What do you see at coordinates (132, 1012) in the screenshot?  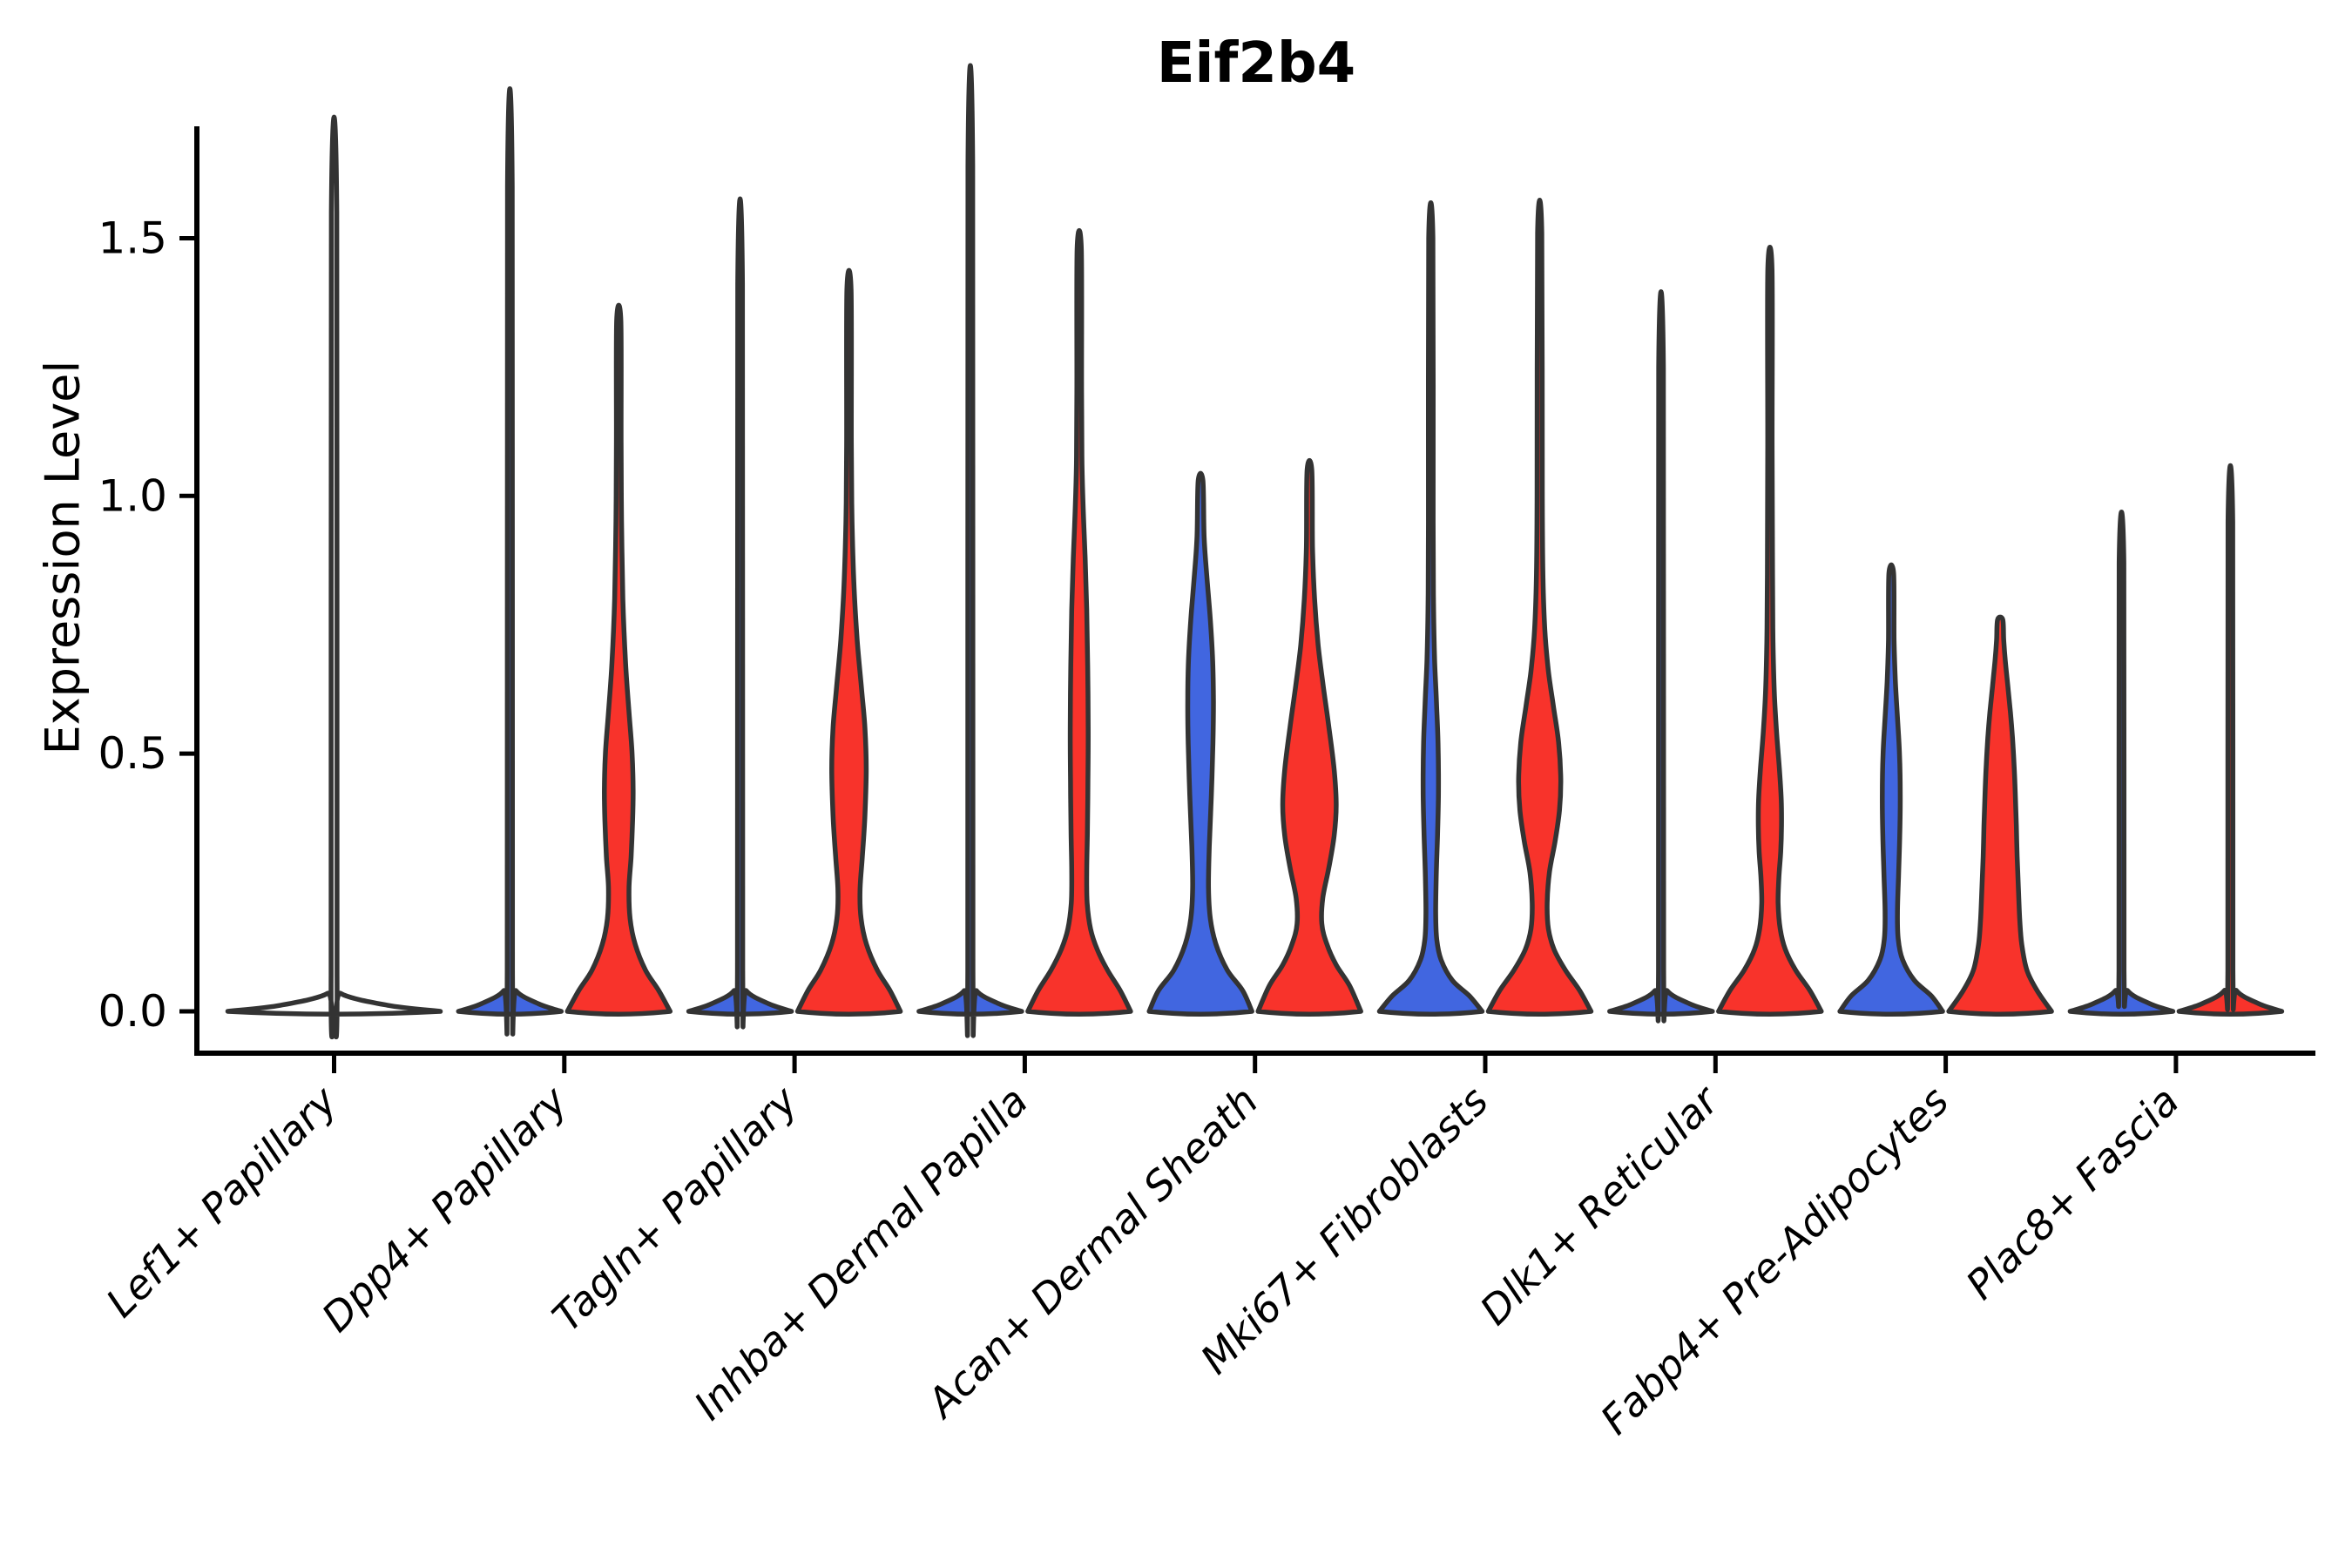 I see `y-tick-label-0: 0.0` at bounding box center [132, 1012].